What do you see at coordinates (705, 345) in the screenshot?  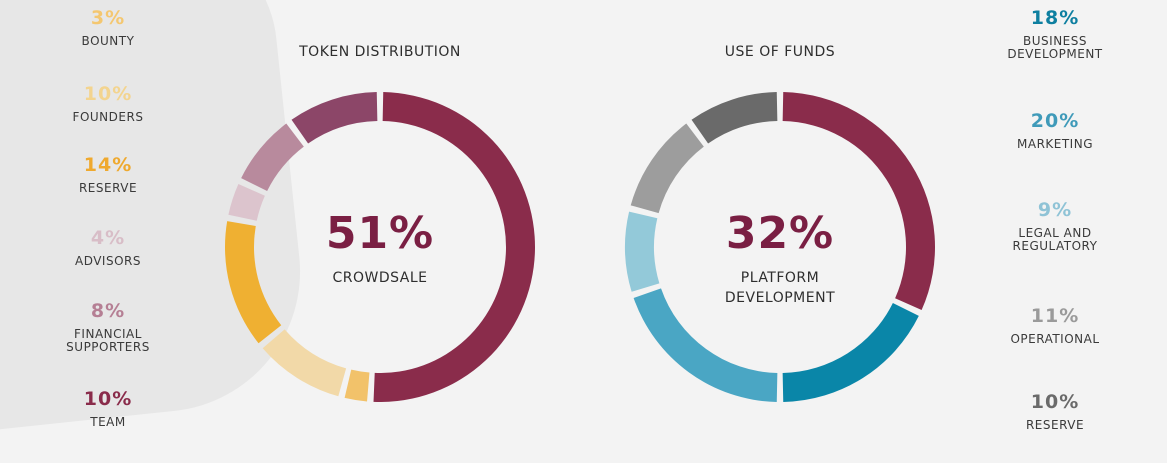 I see `donut-slice-marketing` at bounding box center [705, 345].